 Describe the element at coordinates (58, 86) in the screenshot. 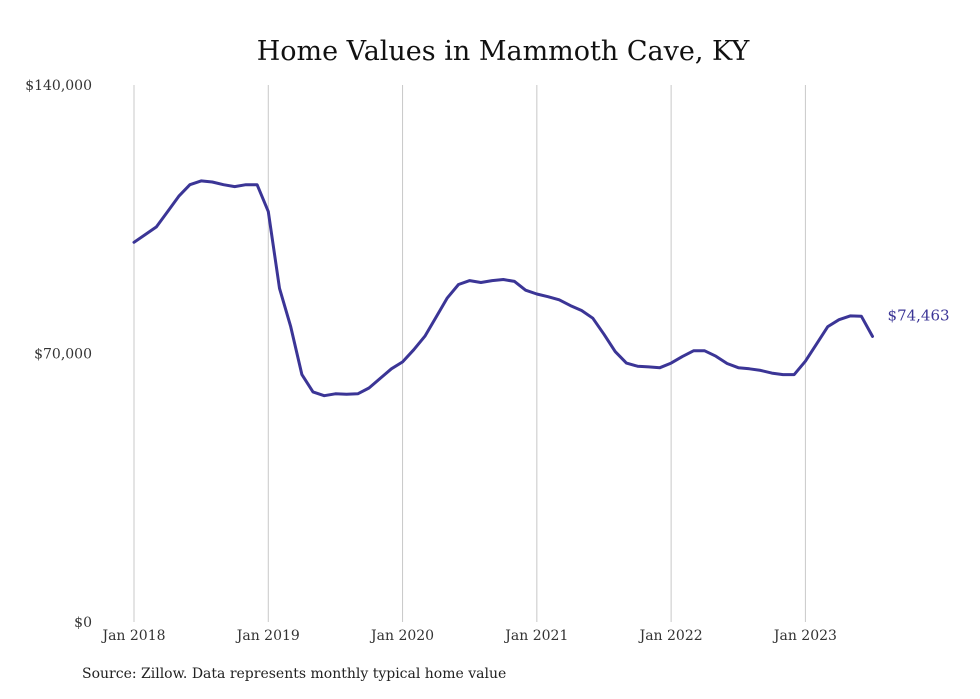

I see `y-tick-label: $140,000` at that location.